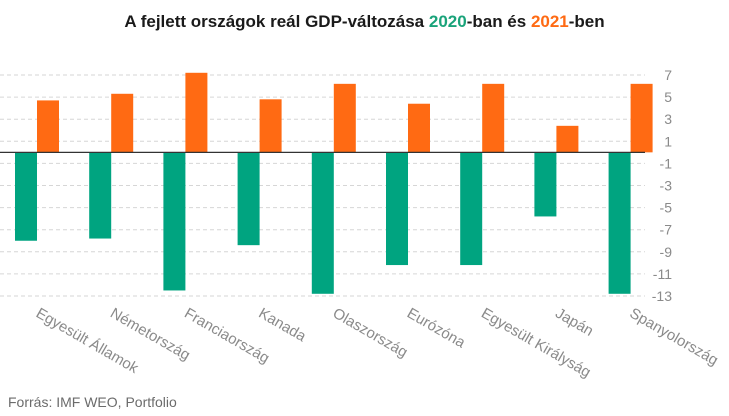  I want to click on y-tick-label: -11, so click(662, 274).